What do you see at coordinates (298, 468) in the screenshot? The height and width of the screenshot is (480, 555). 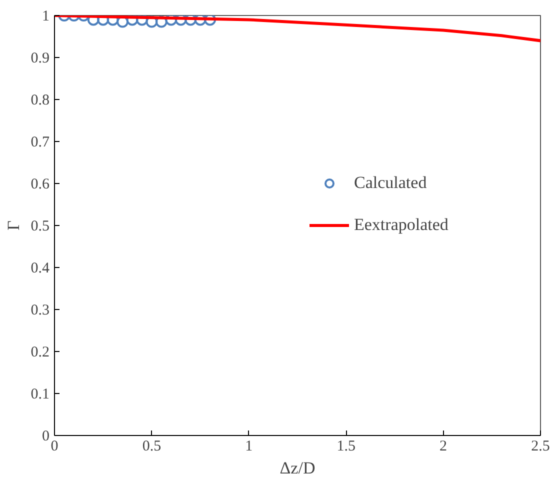 I see `x-axis-title: Δz/D` at bounding box center [298, 468].